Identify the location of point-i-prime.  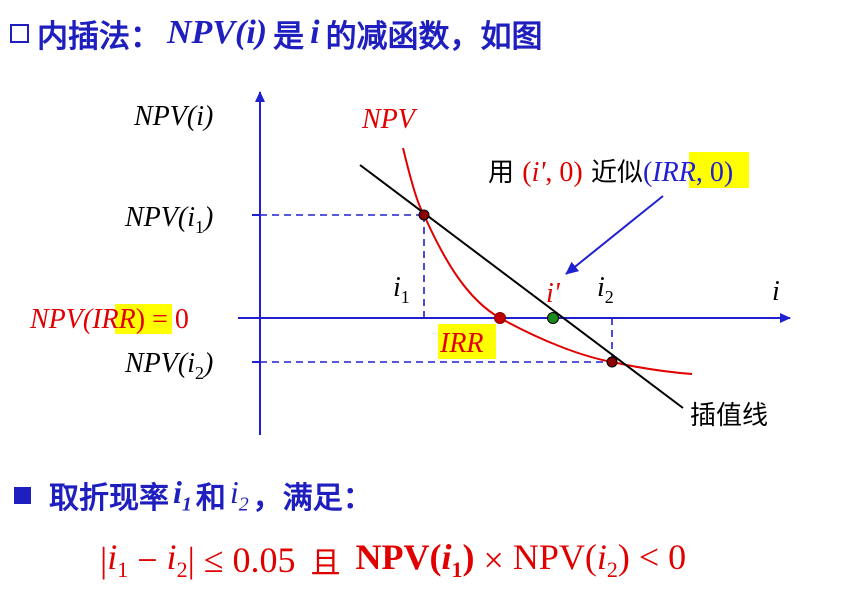
(553, 318).